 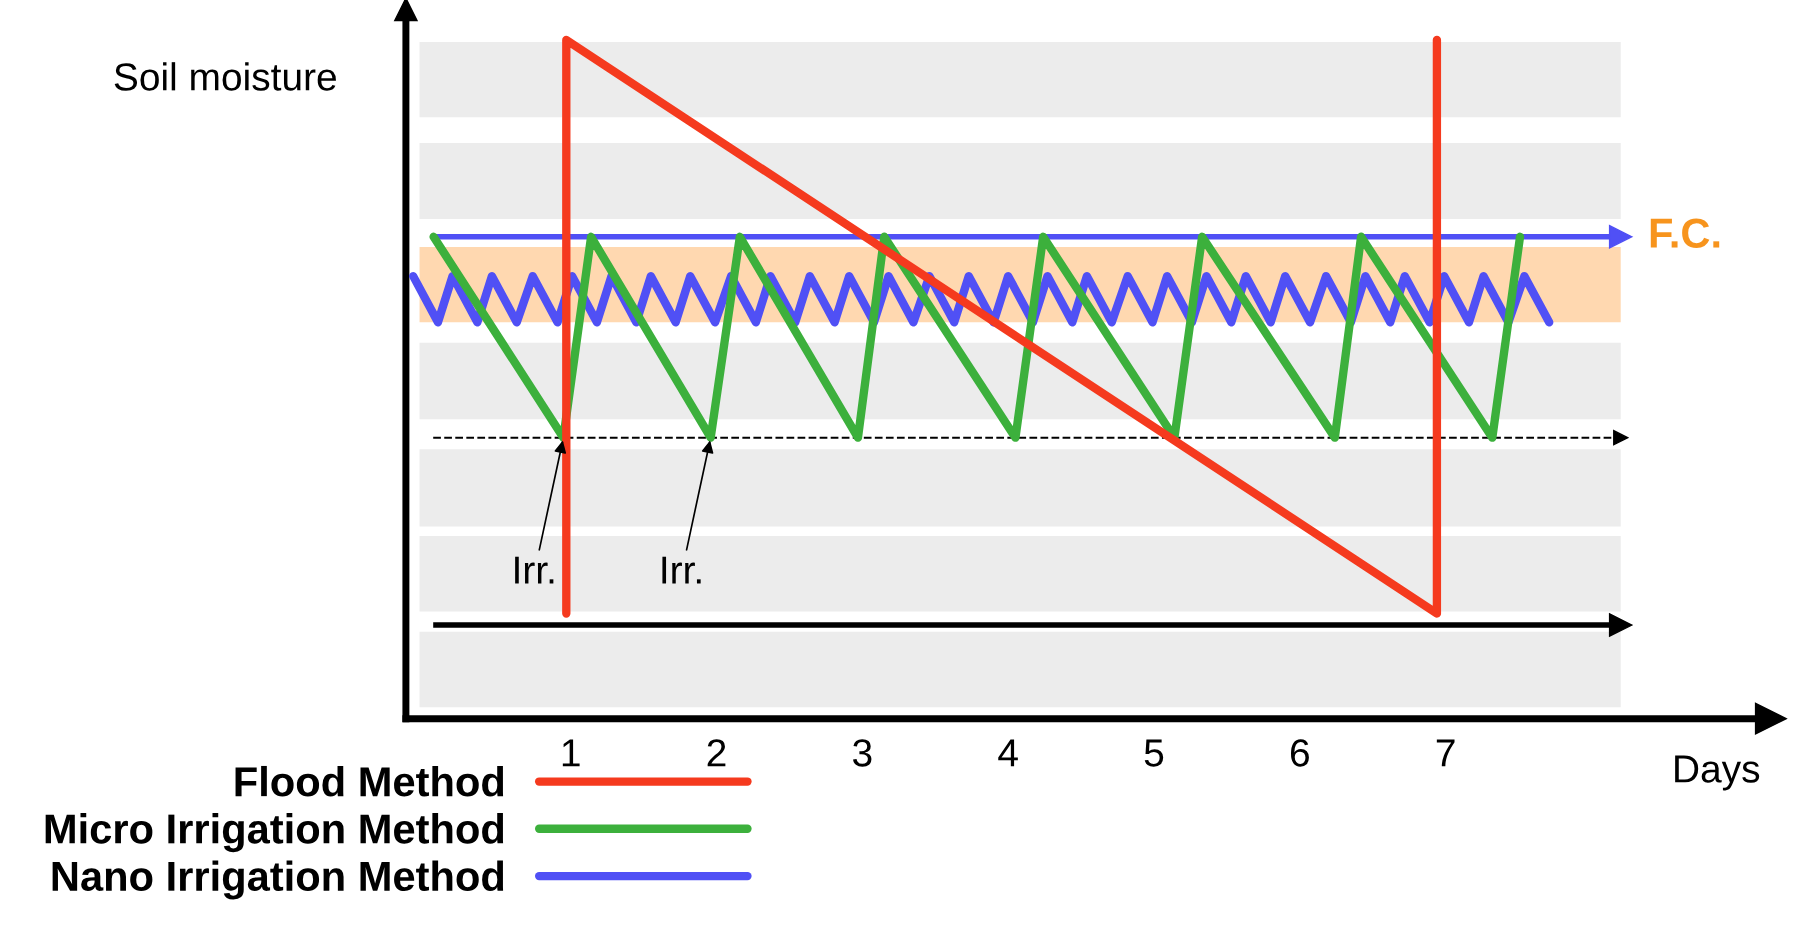 I want to click on x-tick-label: 7, so click(x=1445, y=753).